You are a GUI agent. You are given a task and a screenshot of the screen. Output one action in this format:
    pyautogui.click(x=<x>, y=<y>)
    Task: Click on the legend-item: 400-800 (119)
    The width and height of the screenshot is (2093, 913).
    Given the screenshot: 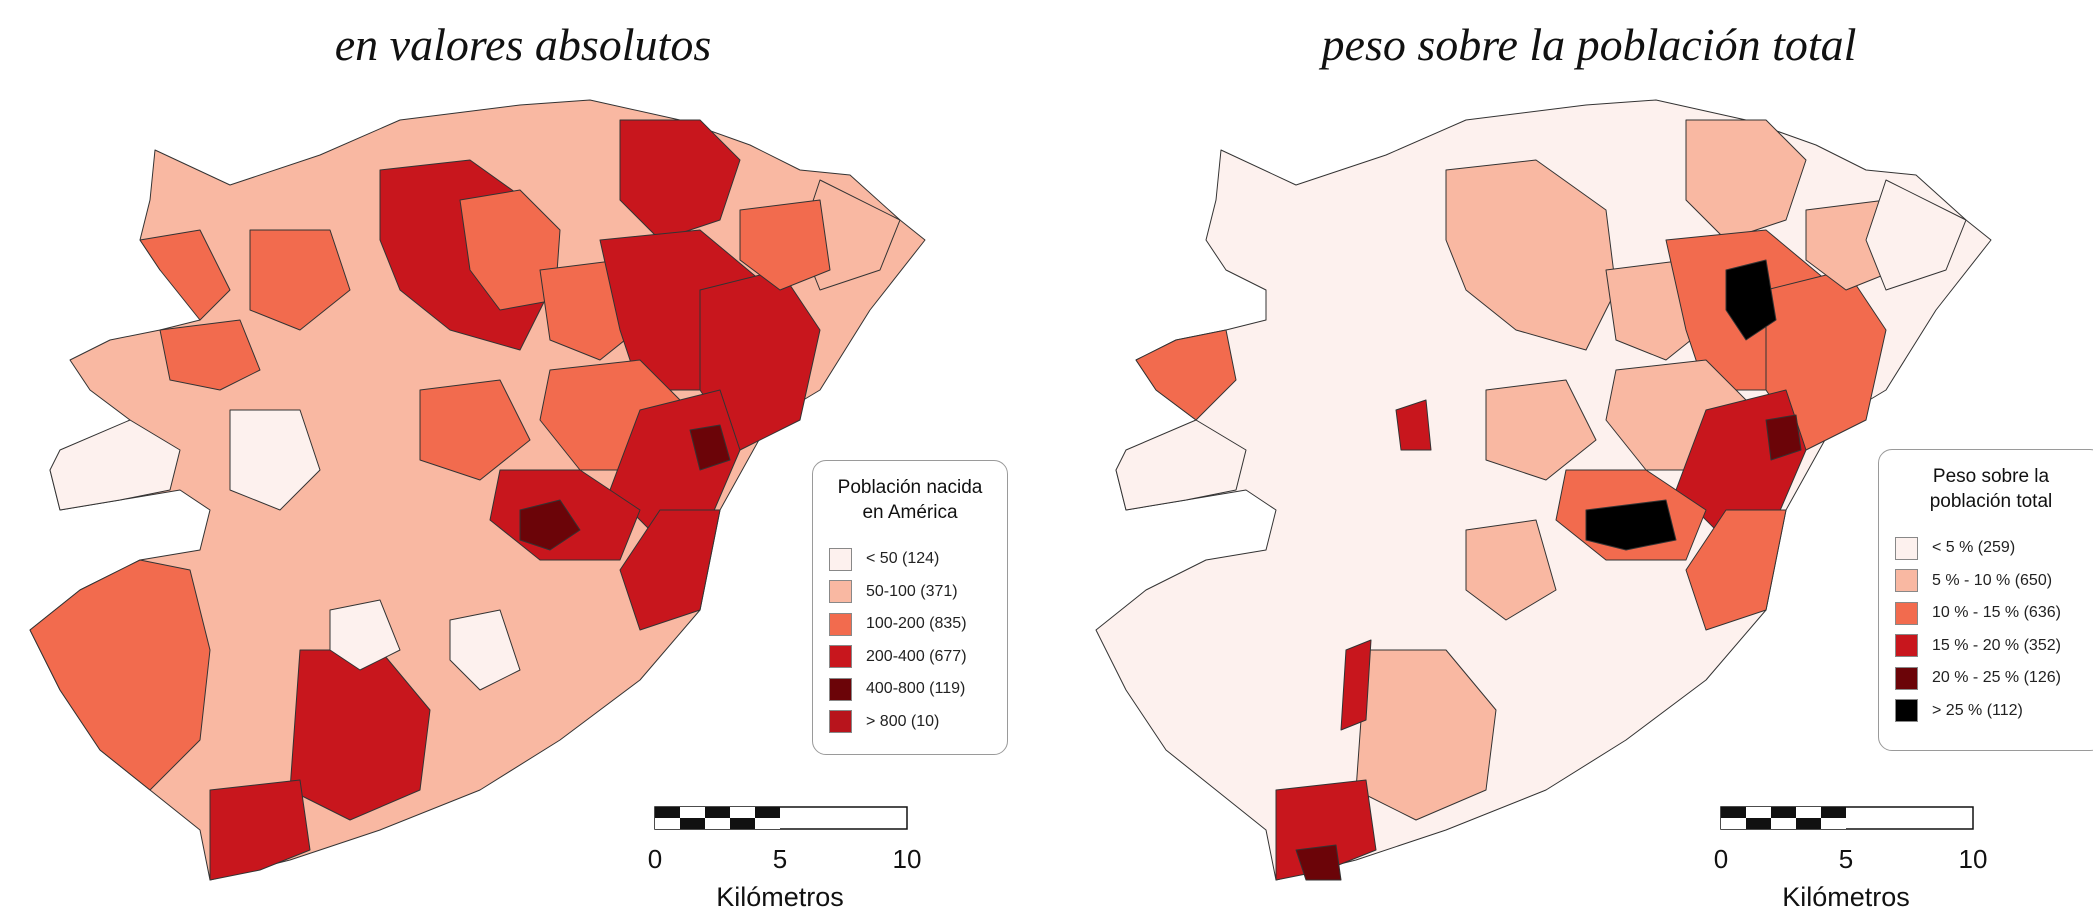 What is the action you would take?
    pyautogui.click(x=910, y=689)
    